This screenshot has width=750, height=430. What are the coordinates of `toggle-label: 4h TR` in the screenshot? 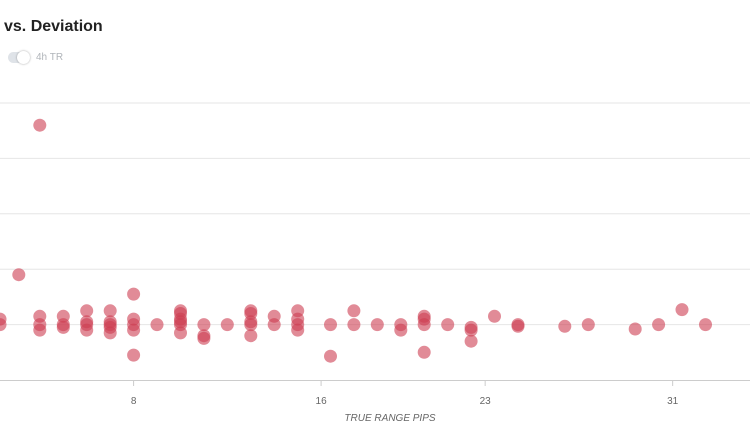 It's located at (50, 57).